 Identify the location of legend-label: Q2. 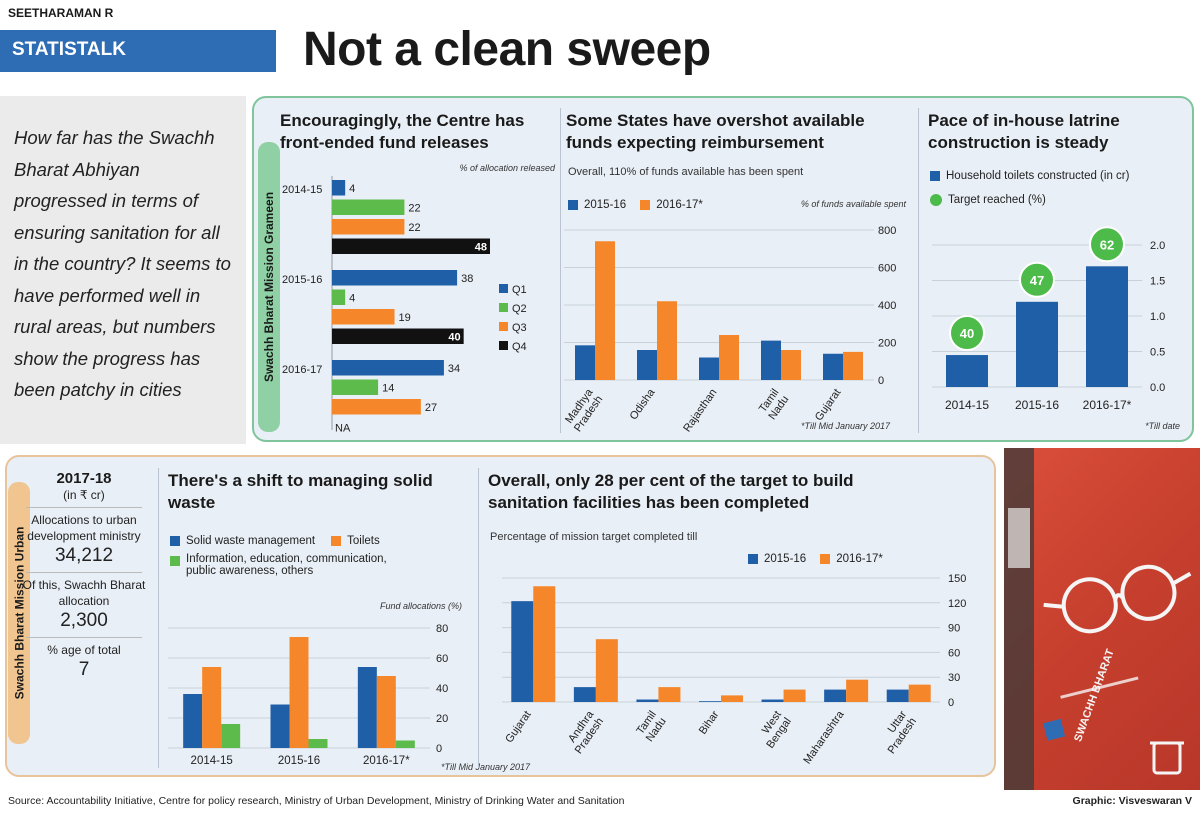
(519, 309).